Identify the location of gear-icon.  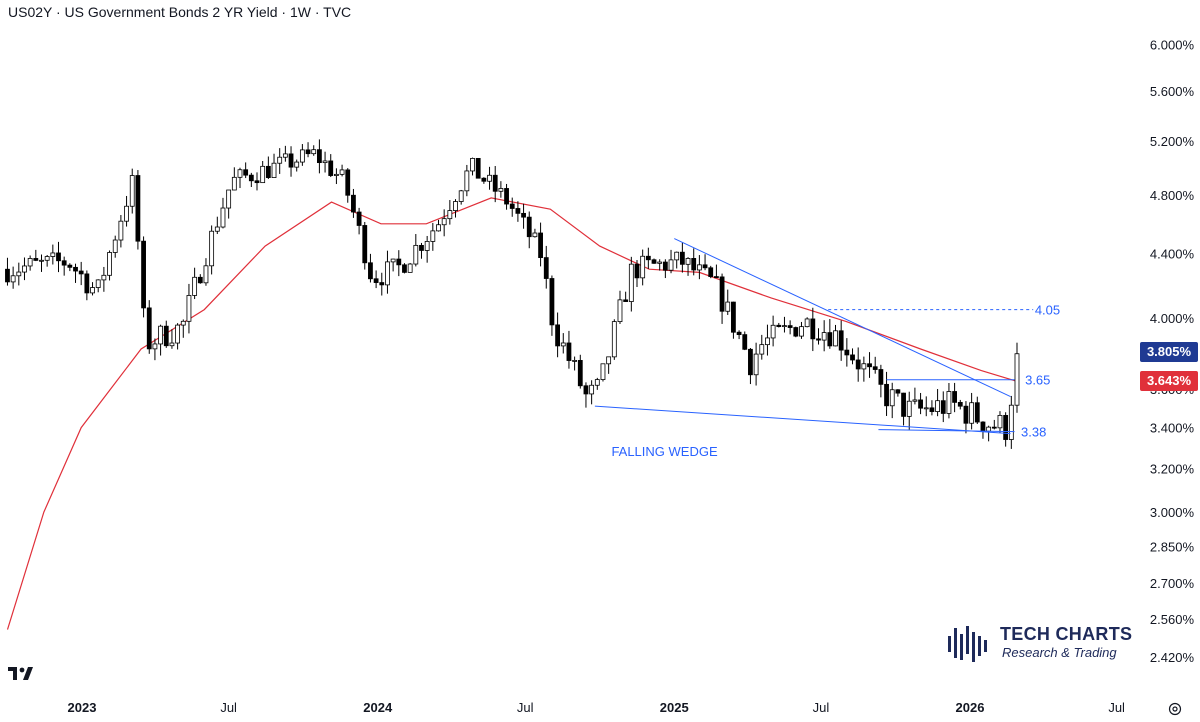
(1175, 711).